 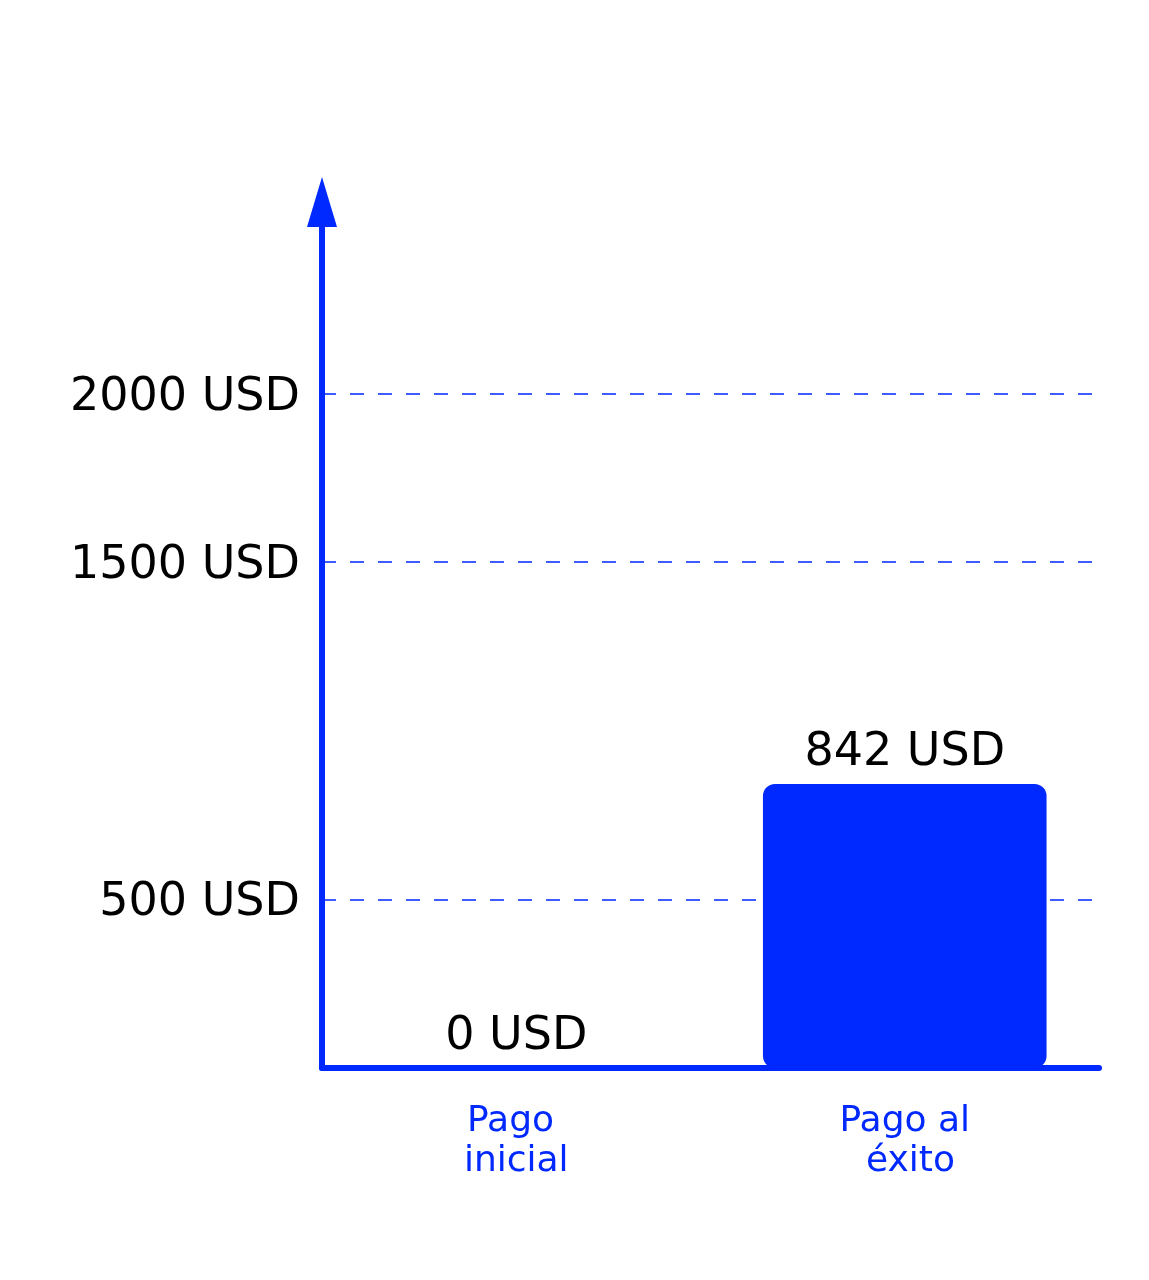 I want to click on data-label: 842 USD, so click(x=905, y=749).